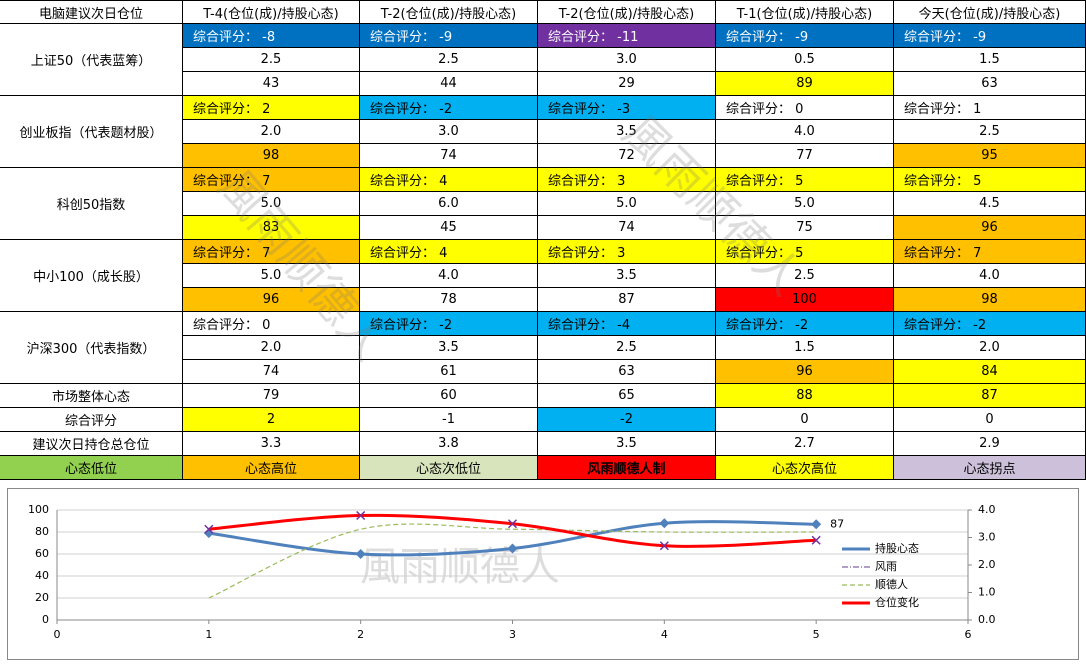 Image resolution: width=1086 pixels, height=664 pixels. I want to click on mood-cell: 75, so click(805, 228).